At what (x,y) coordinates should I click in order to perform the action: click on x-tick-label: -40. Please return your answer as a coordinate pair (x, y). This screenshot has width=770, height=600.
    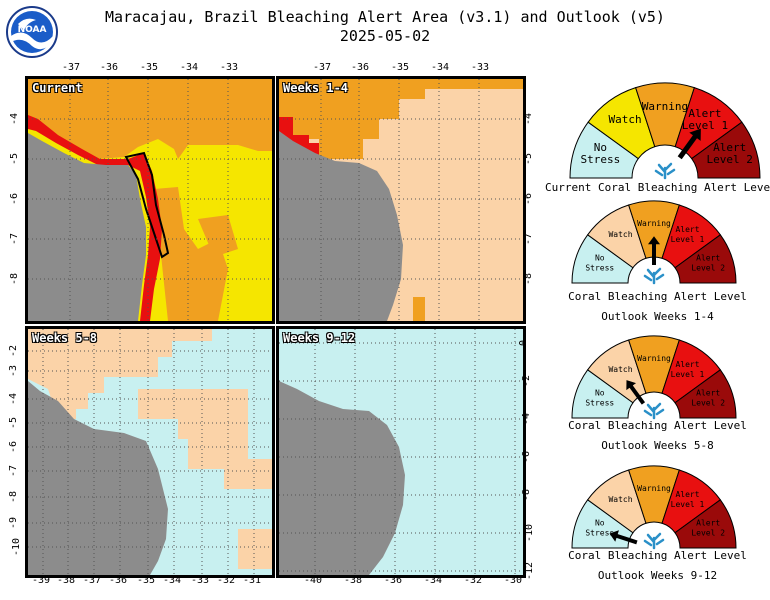
    Looking at the image, I should click on (313, 580).